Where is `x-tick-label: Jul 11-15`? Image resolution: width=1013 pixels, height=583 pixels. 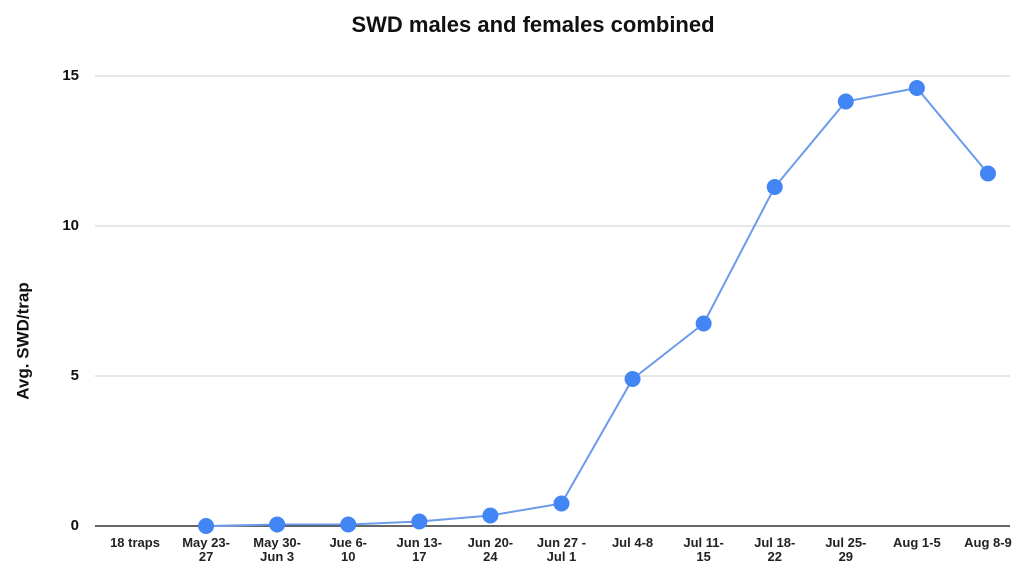 x-tick-label: Jul 11-15 is located at coordinates (703, 549).